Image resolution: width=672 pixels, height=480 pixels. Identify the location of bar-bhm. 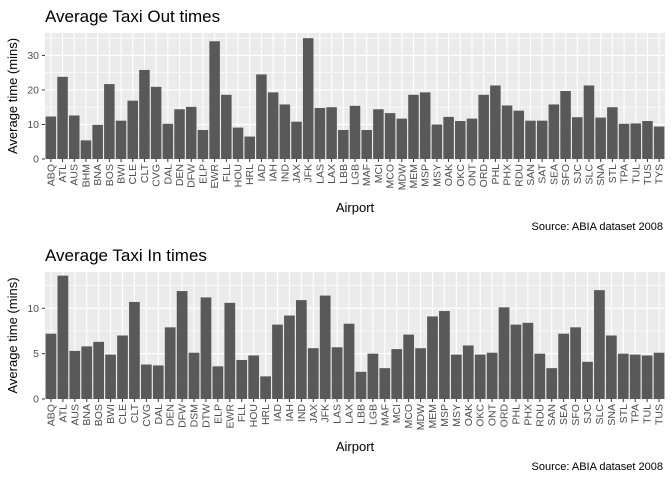
(86, 149).